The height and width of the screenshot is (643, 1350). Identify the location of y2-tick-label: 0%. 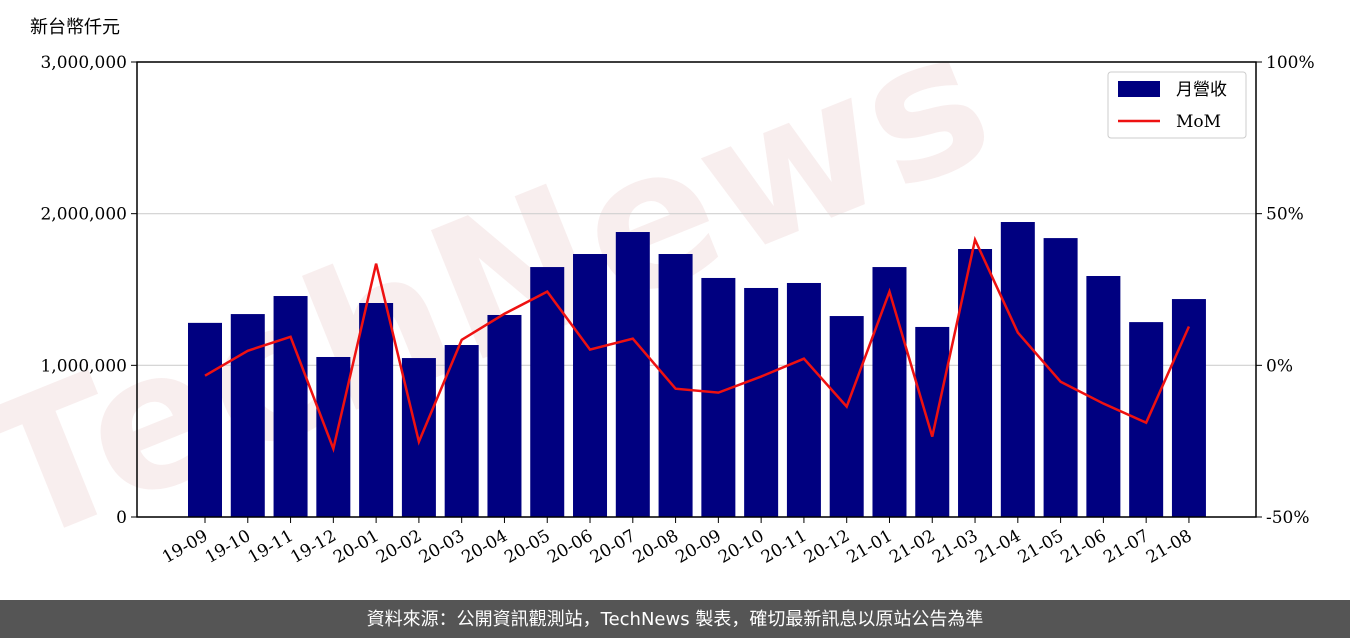
(1279, 366).